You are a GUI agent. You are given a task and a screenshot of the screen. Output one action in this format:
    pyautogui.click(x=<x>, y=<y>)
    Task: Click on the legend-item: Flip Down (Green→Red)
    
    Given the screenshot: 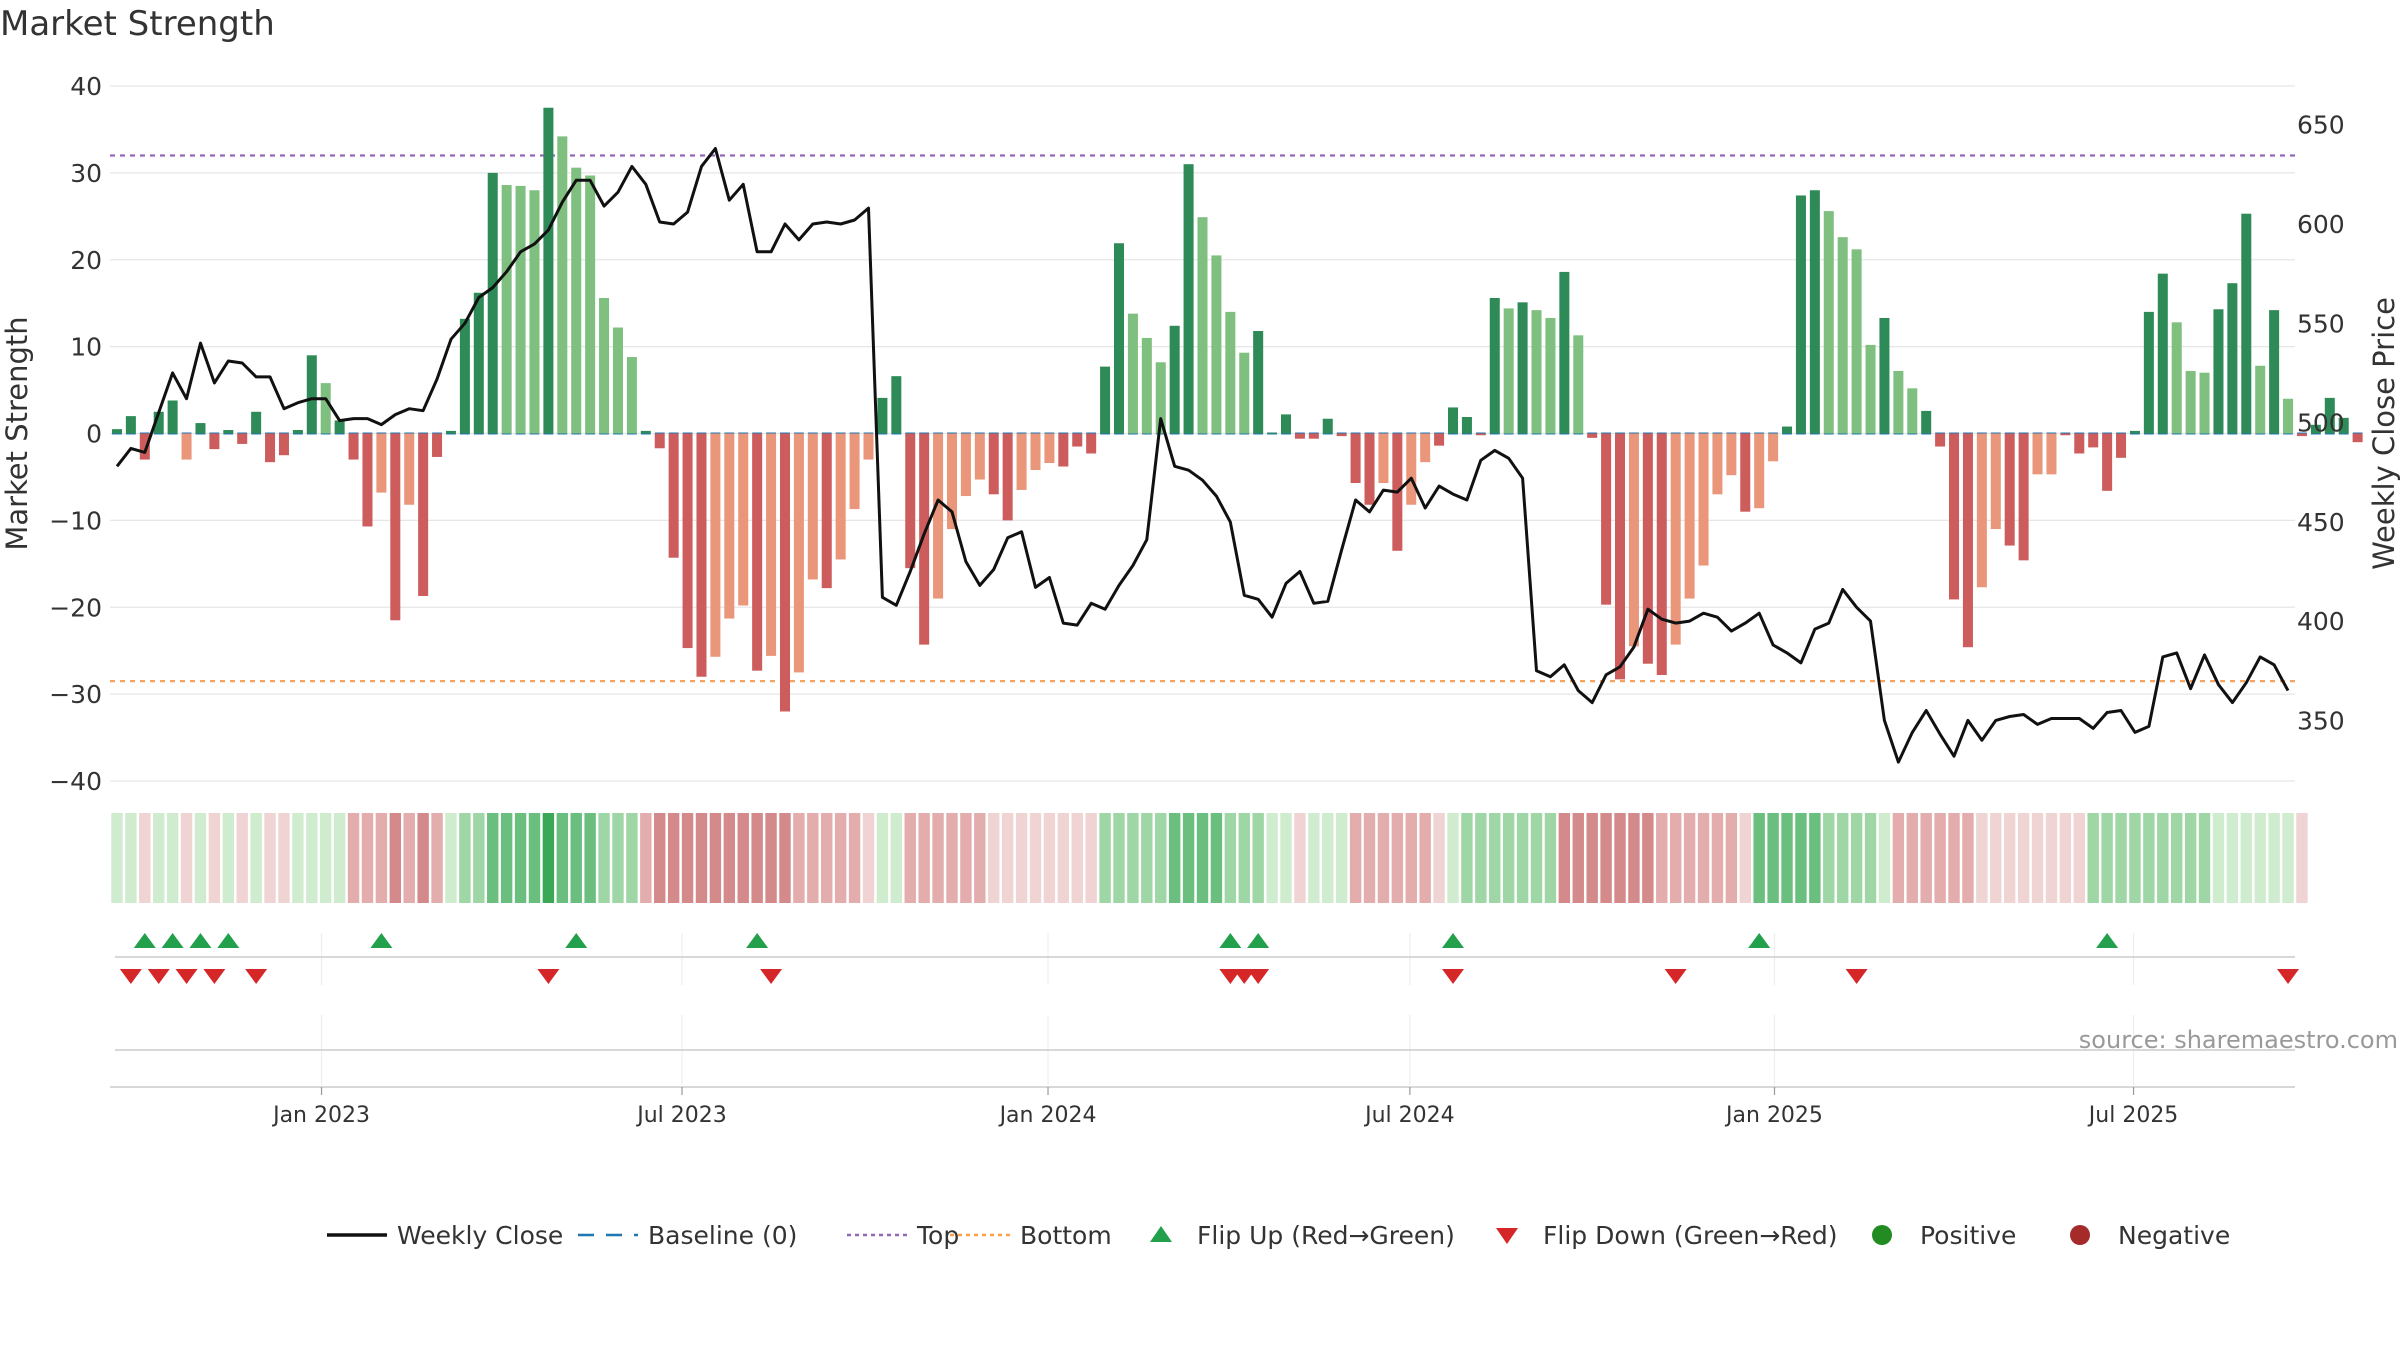 What is the action you would take?
    pyautogui.click(x=1667, y=1235)
    